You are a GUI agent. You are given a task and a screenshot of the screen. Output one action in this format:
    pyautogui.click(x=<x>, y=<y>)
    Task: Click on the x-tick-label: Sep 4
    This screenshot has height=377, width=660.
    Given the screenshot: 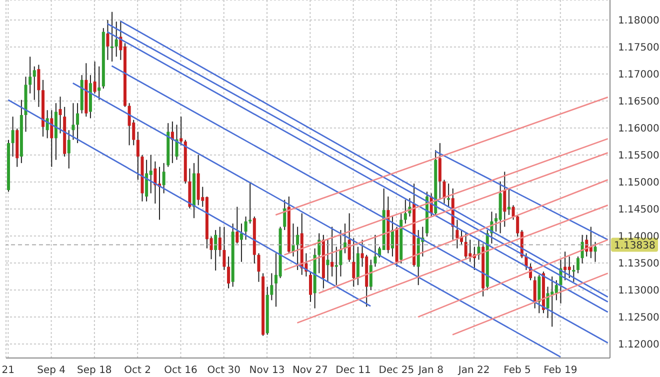 What is the action you would take?
    pyautogui.click(x=51, y=370)
    